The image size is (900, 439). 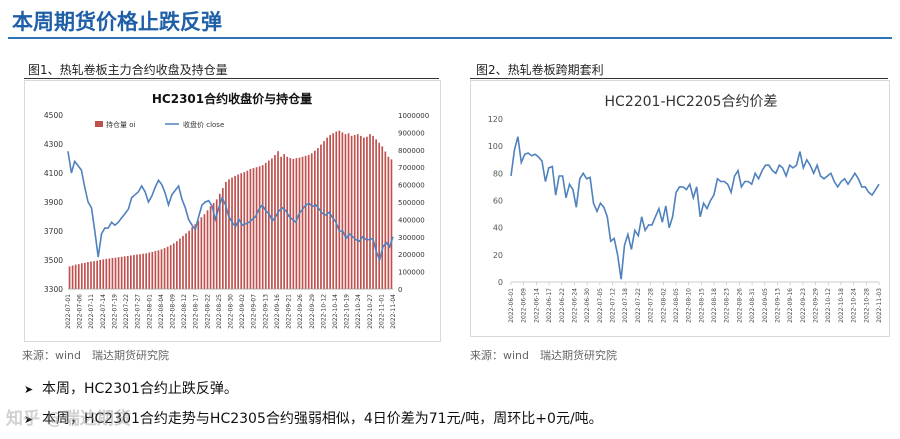 I want to click on y-right-tick: 900000, so click(x=411, y=133).